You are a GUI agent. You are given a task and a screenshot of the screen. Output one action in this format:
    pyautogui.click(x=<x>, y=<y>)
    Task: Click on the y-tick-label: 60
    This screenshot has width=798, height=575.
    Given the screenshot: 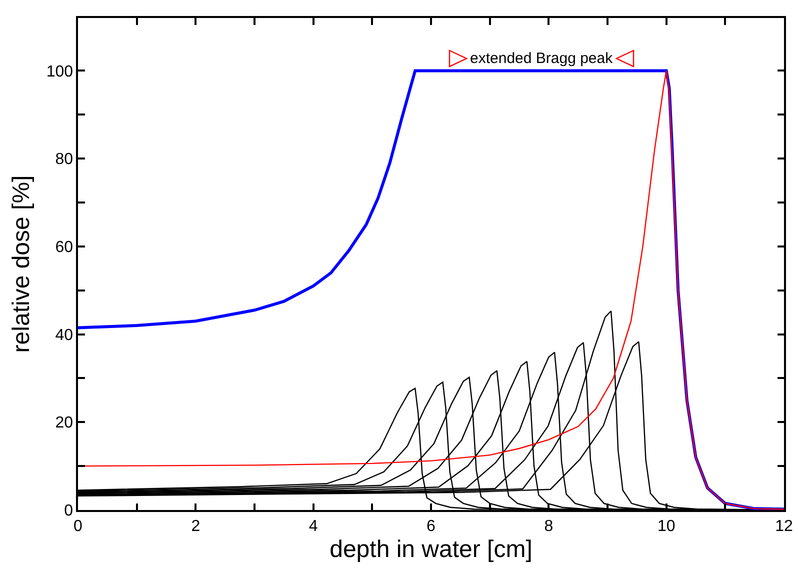 What is the action you would take?
    pyautogui.click(x=64, y=247)
    